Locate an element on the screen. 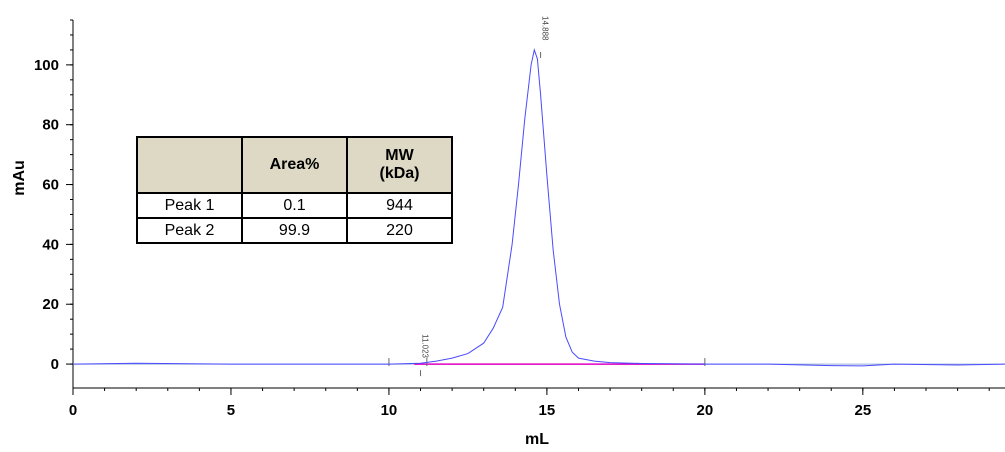 The image size is (1005, 452). table-cell: 0.1 is located at coordinates (294, 205).